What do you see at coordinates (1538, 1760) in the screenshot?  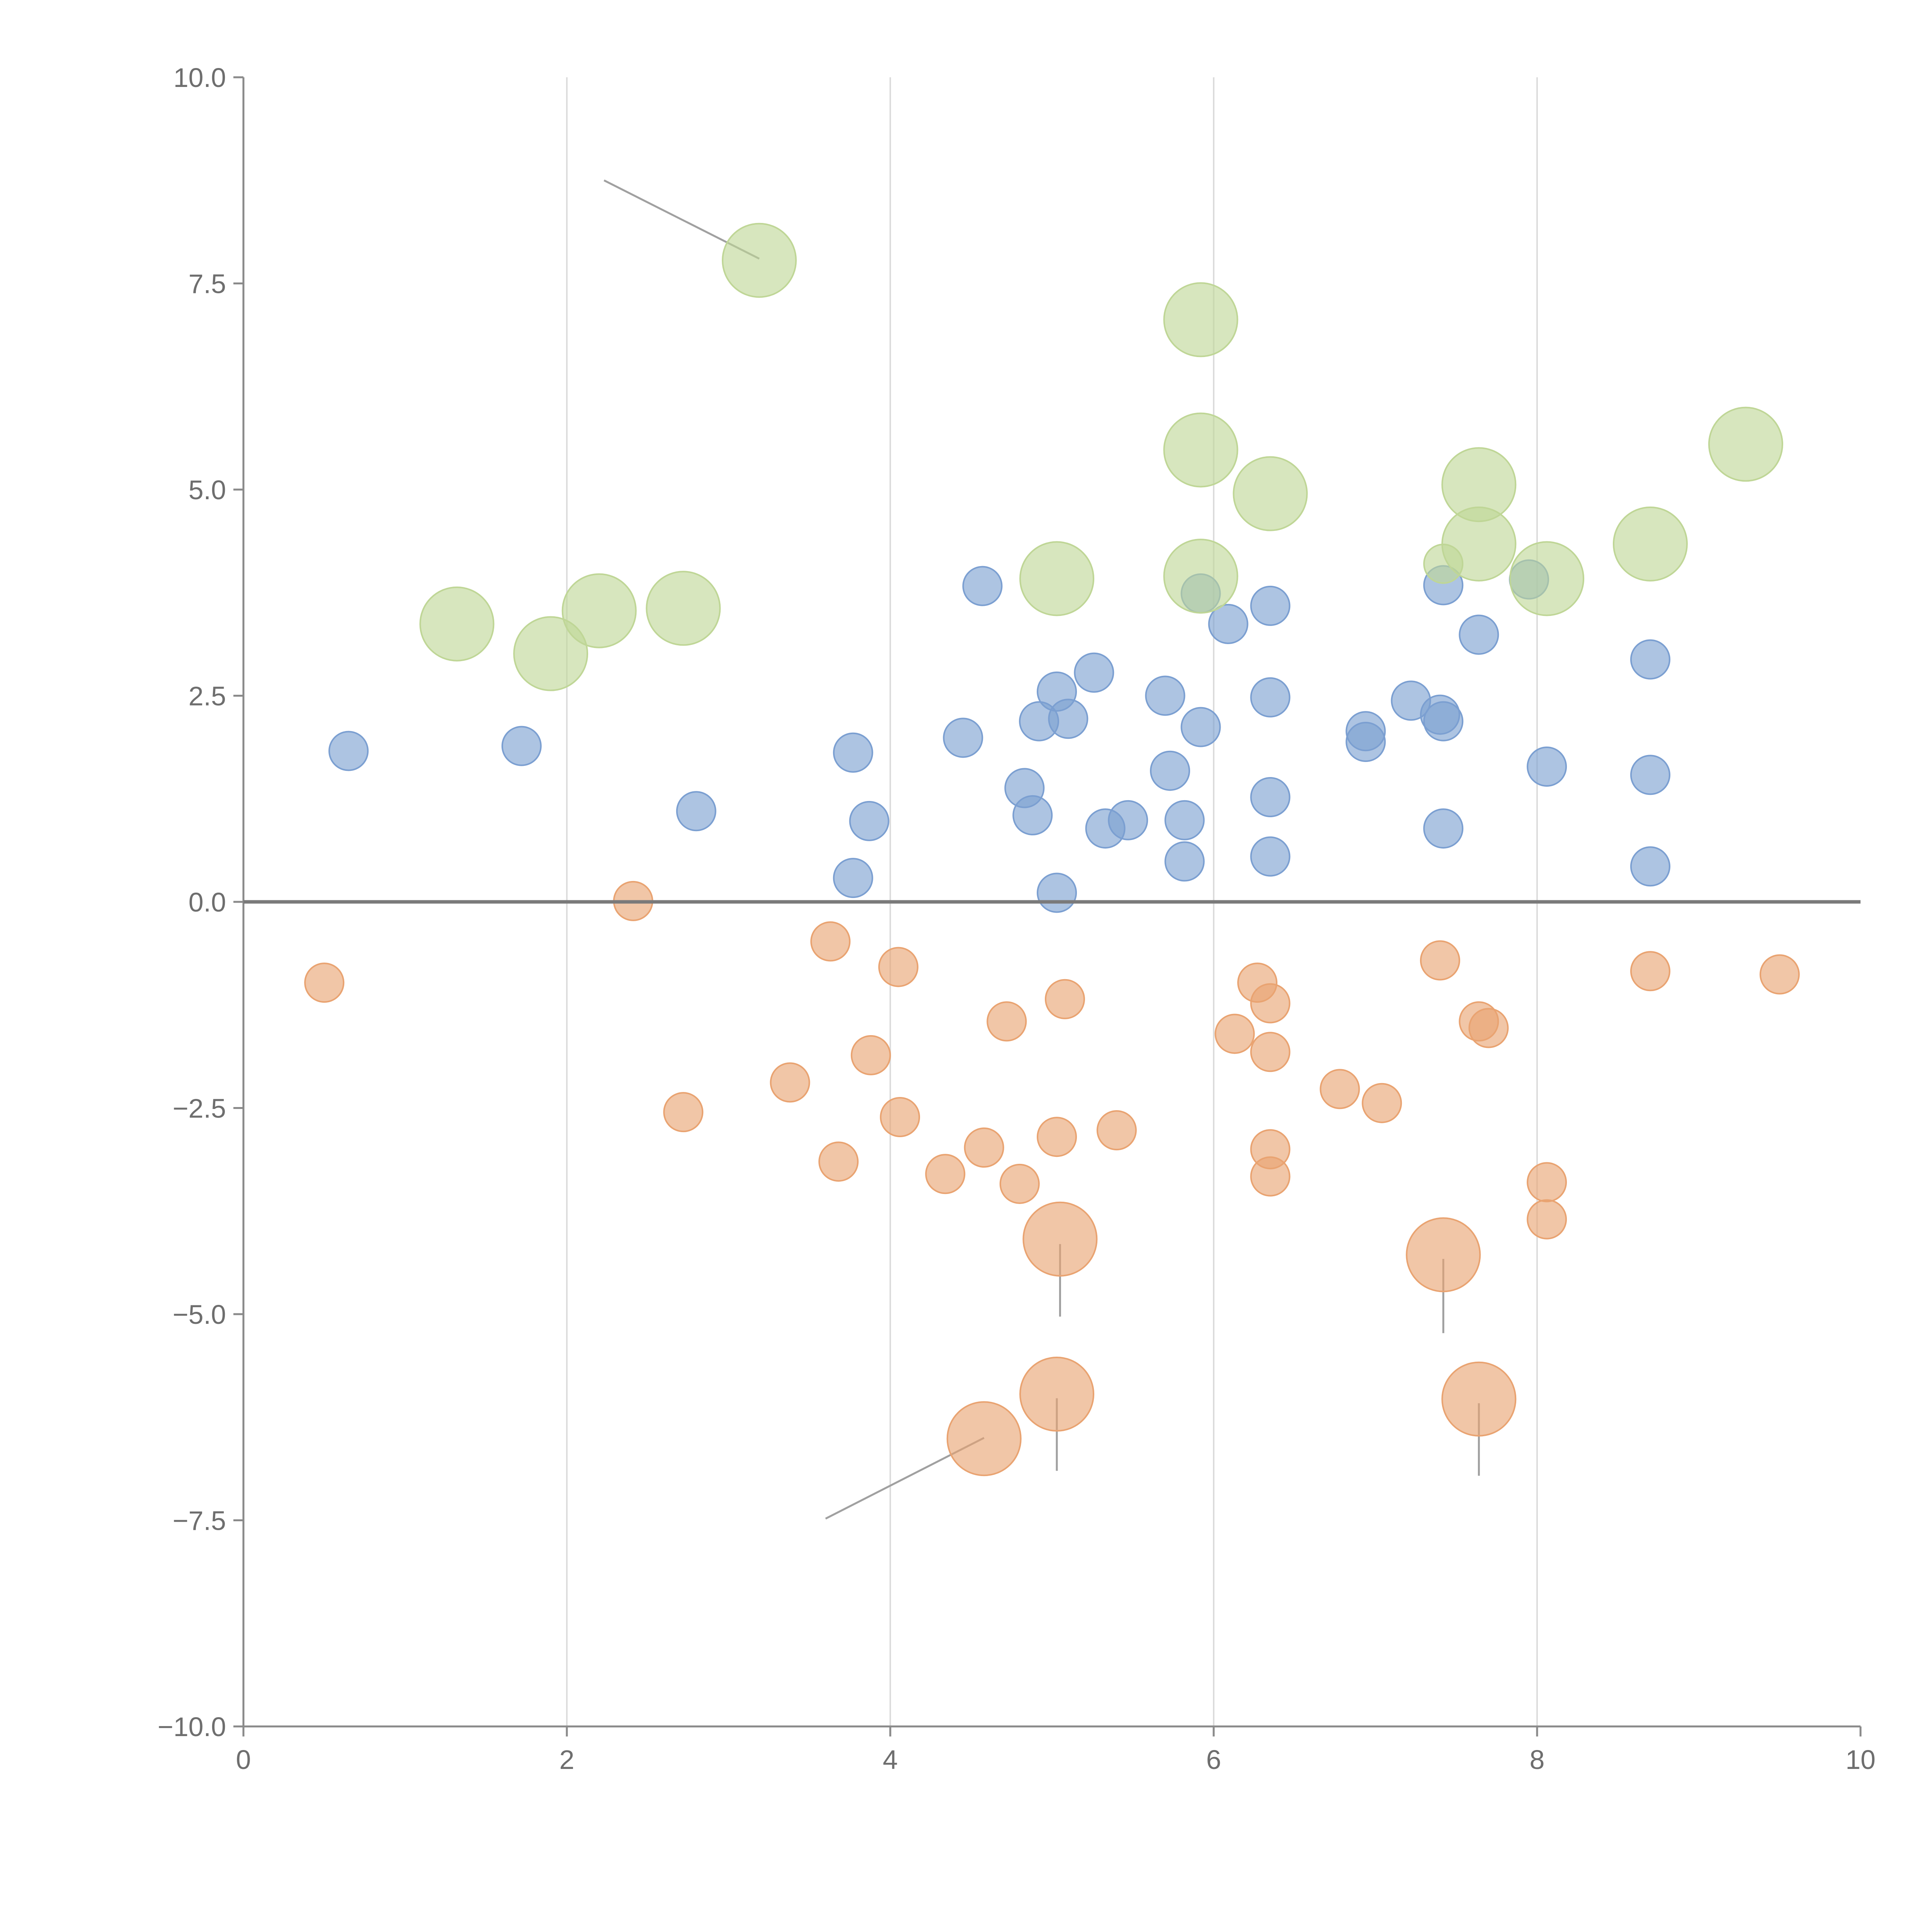 I see `x-tick-label: 8` at bounding box center [1538, 1760].